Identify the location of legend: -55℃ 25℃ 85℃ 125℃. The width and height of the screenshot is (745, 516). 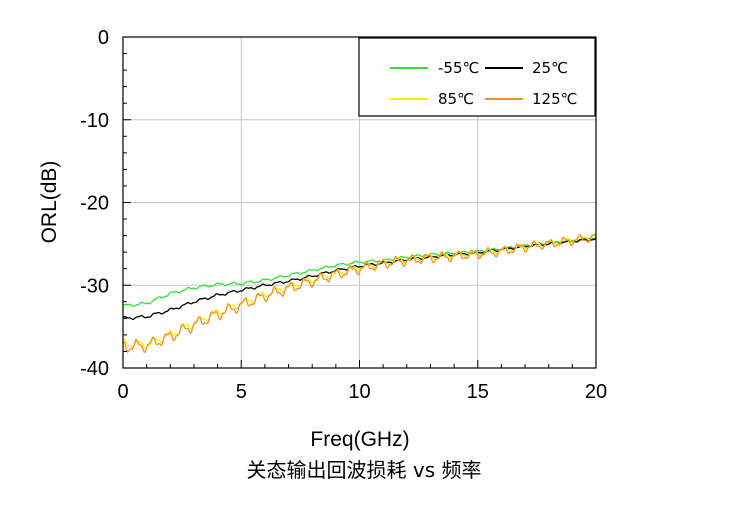
(477, 77).